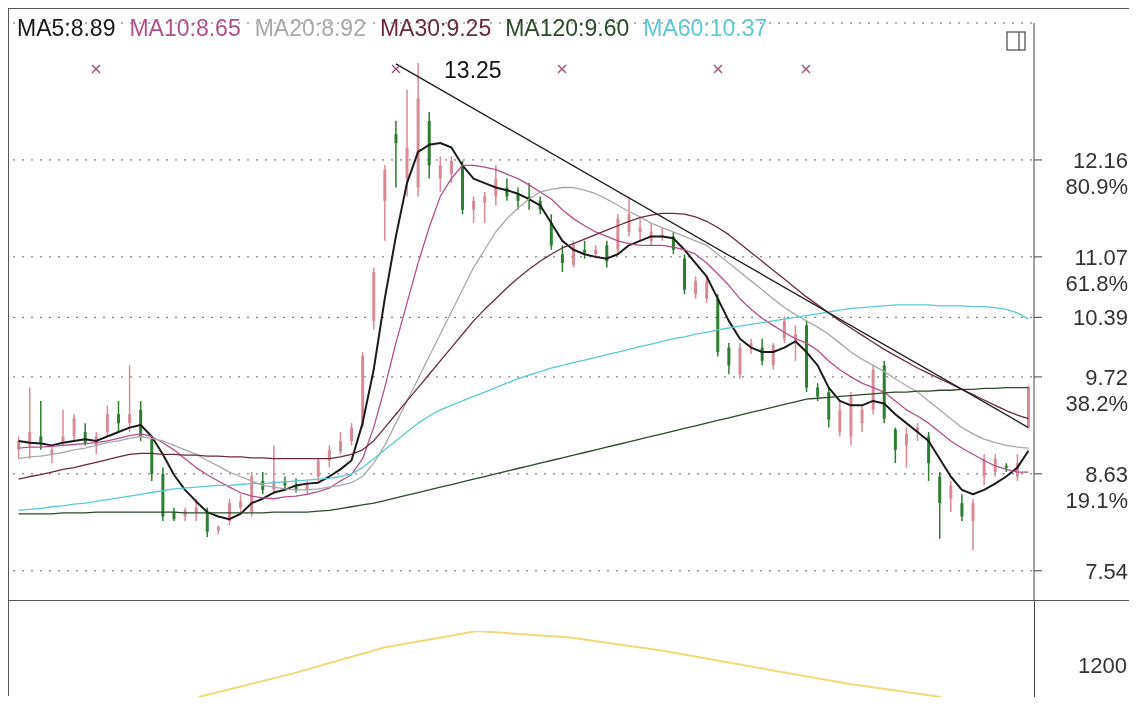 The height and width of the screenshot is (710, 1137). I want to click on text: MA5:8.89, so click(66, 28).